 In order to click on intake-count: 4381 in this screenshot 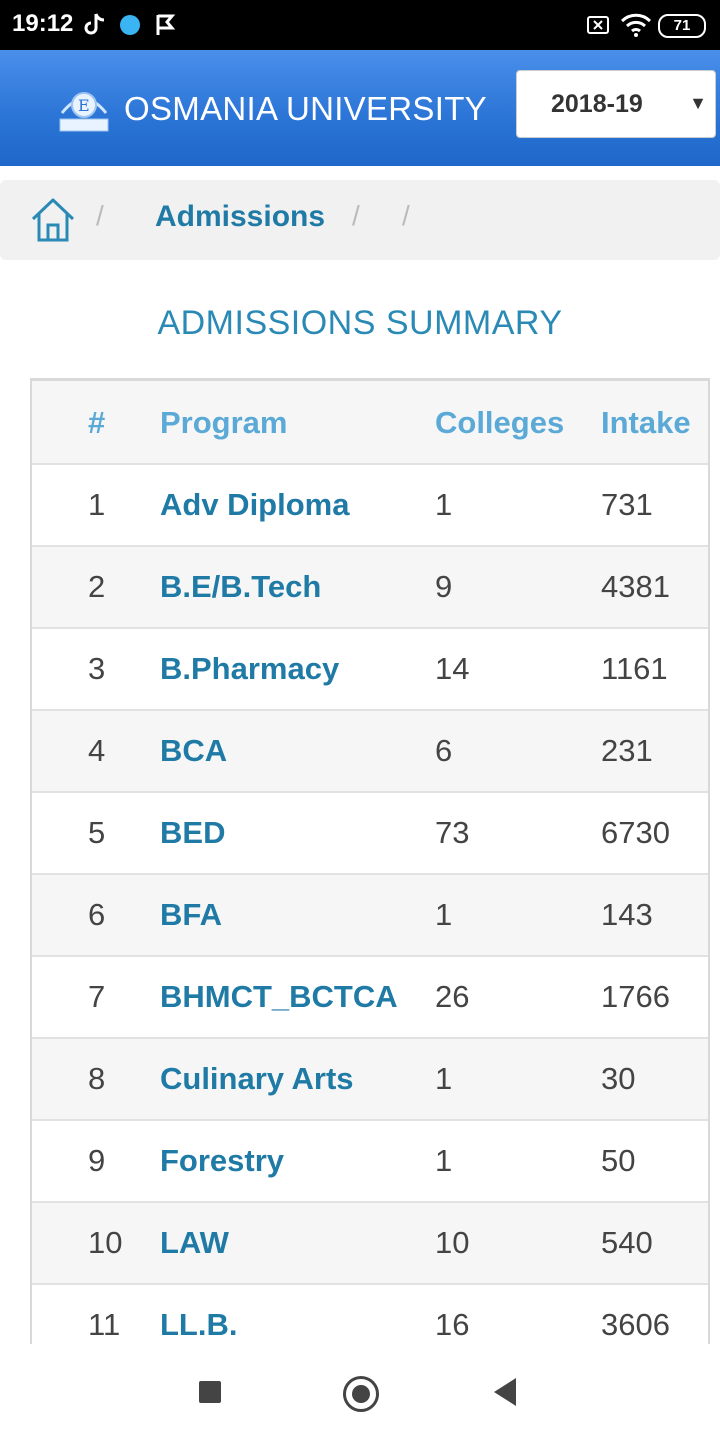, I will do `click(635, 586)`.